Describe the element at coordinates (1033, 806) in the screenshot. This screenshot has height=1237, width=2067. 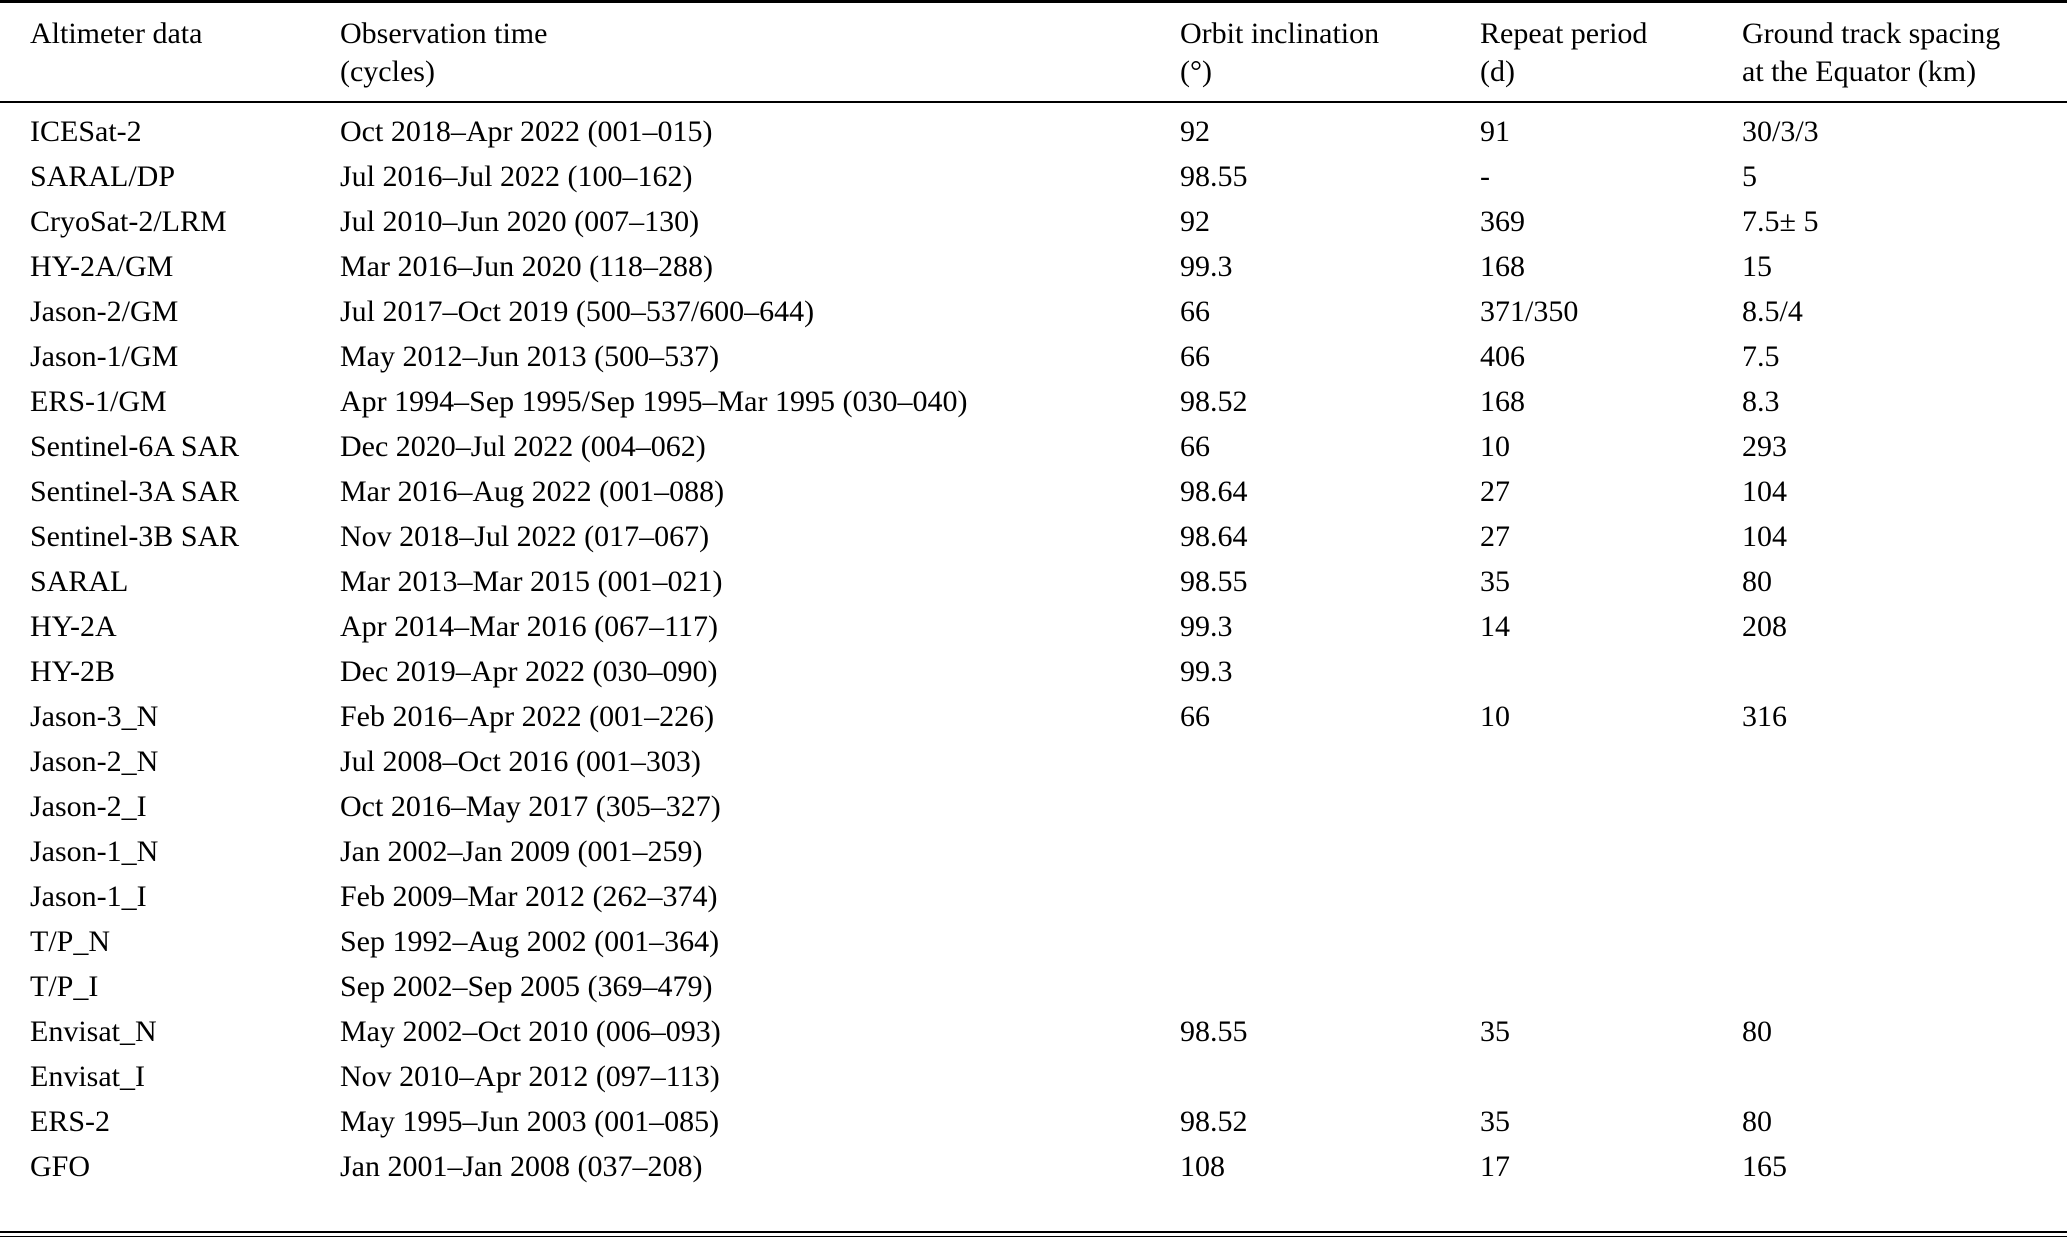
I see `table-row: Jason-2_I Oct 2016–May 2017 (305–327)` at that location.